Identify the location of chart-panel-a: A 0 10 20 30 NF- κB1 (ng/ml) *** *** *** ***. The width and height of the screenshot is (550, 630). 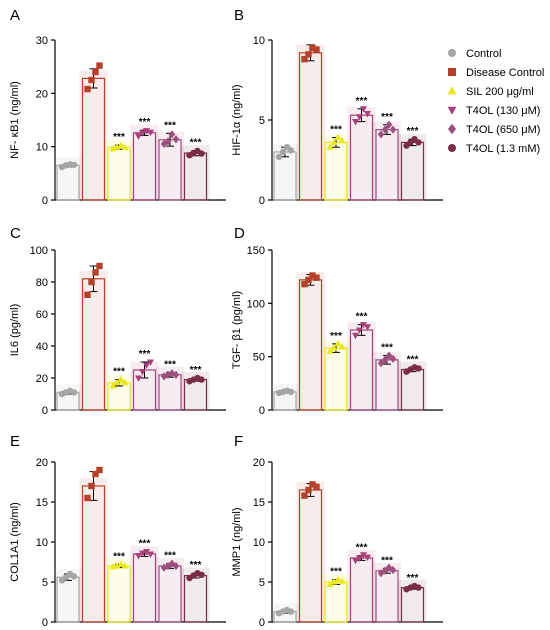
(117, 107).